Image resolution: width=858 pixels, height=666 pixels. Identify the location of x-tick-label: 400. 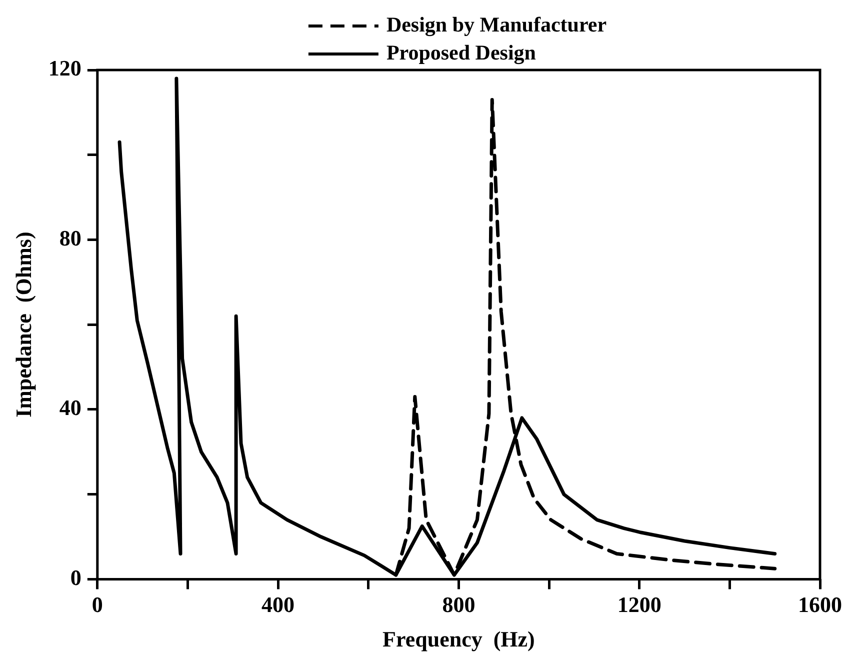
(278, 605).